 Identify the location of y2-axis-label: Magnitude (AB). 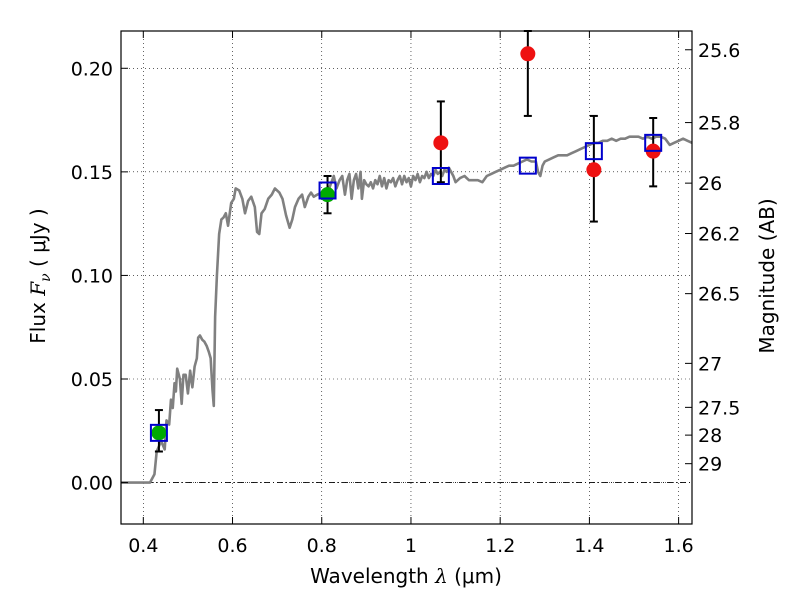
(767, 275).